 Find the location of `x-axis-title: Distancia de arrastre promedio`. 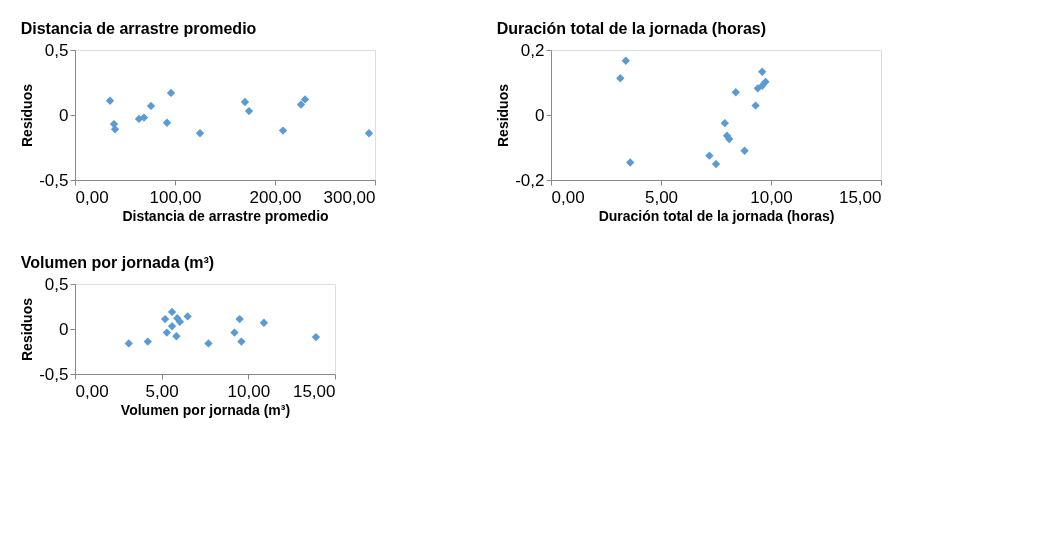

x-axis-title: Distancia de arrastre promedio is located at coordinates (225, 215).